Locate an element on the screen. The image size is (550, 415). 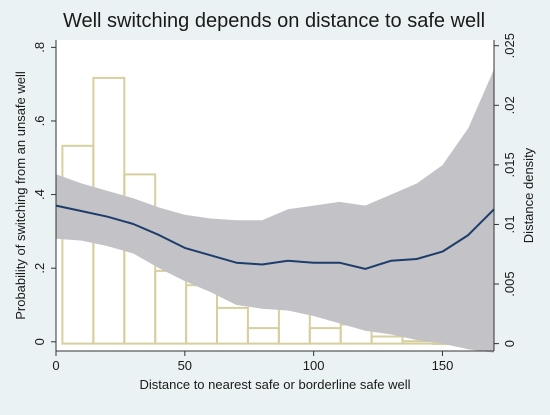
y-tick-label: 0 is located at coordinates (39, 341).